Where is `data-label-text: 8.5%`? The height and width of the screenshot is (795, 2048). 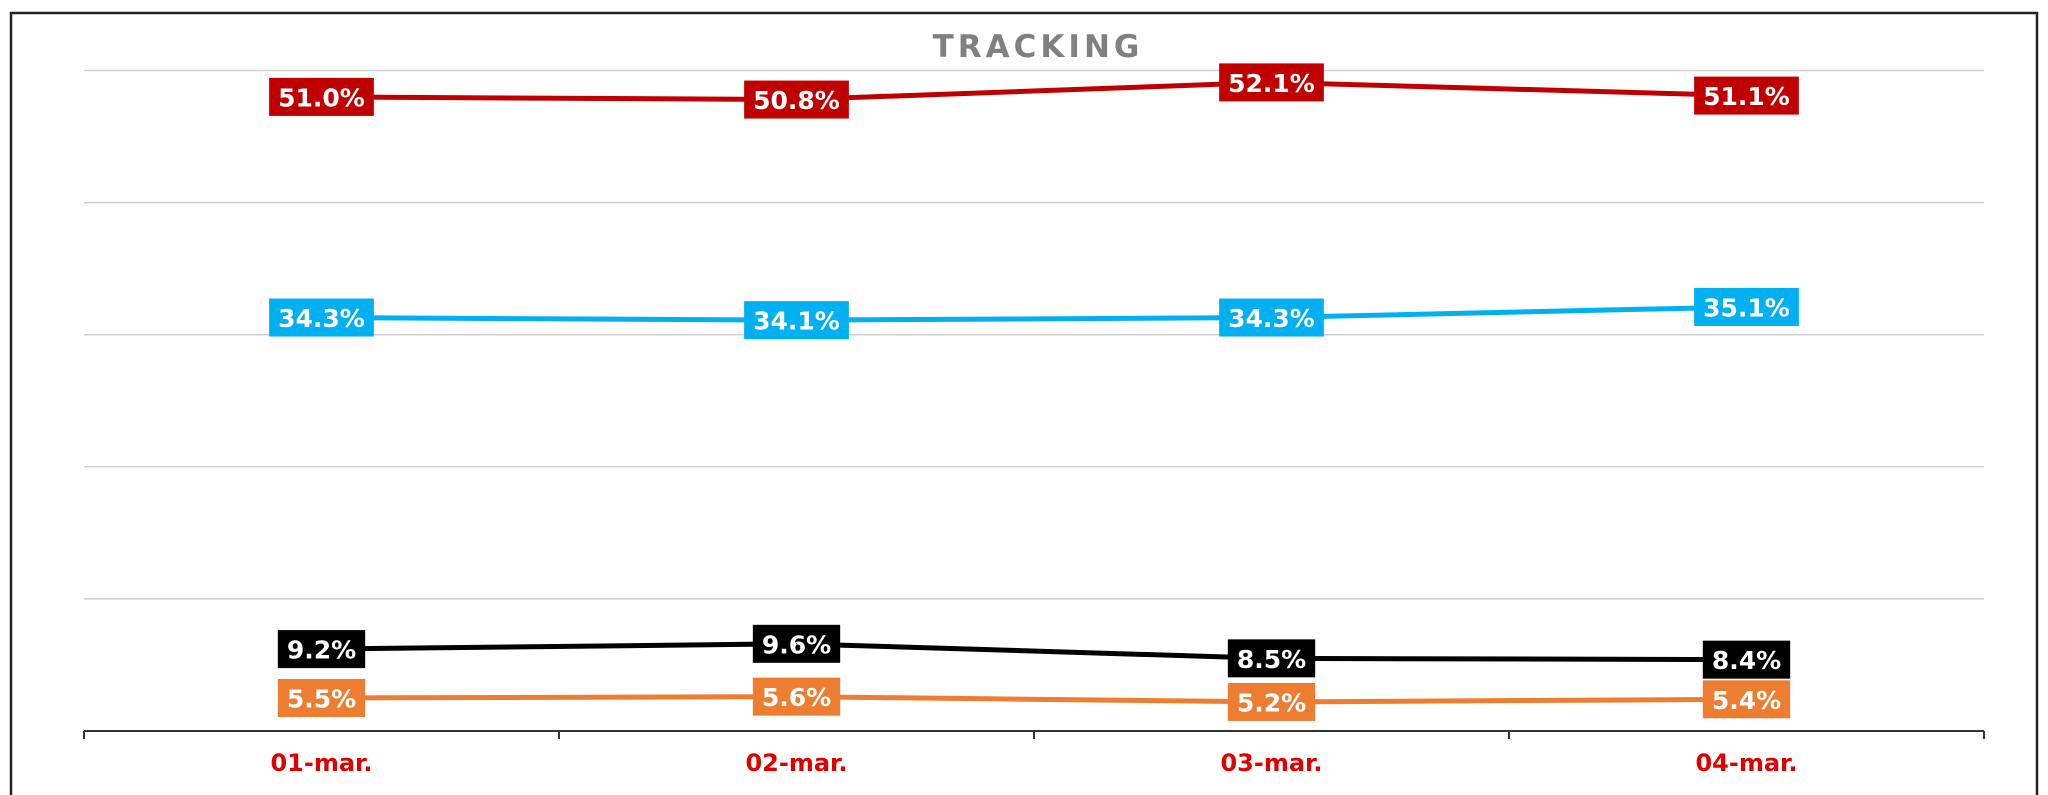
data-label-text: 8.5% is located at coordinates (1271, 659).